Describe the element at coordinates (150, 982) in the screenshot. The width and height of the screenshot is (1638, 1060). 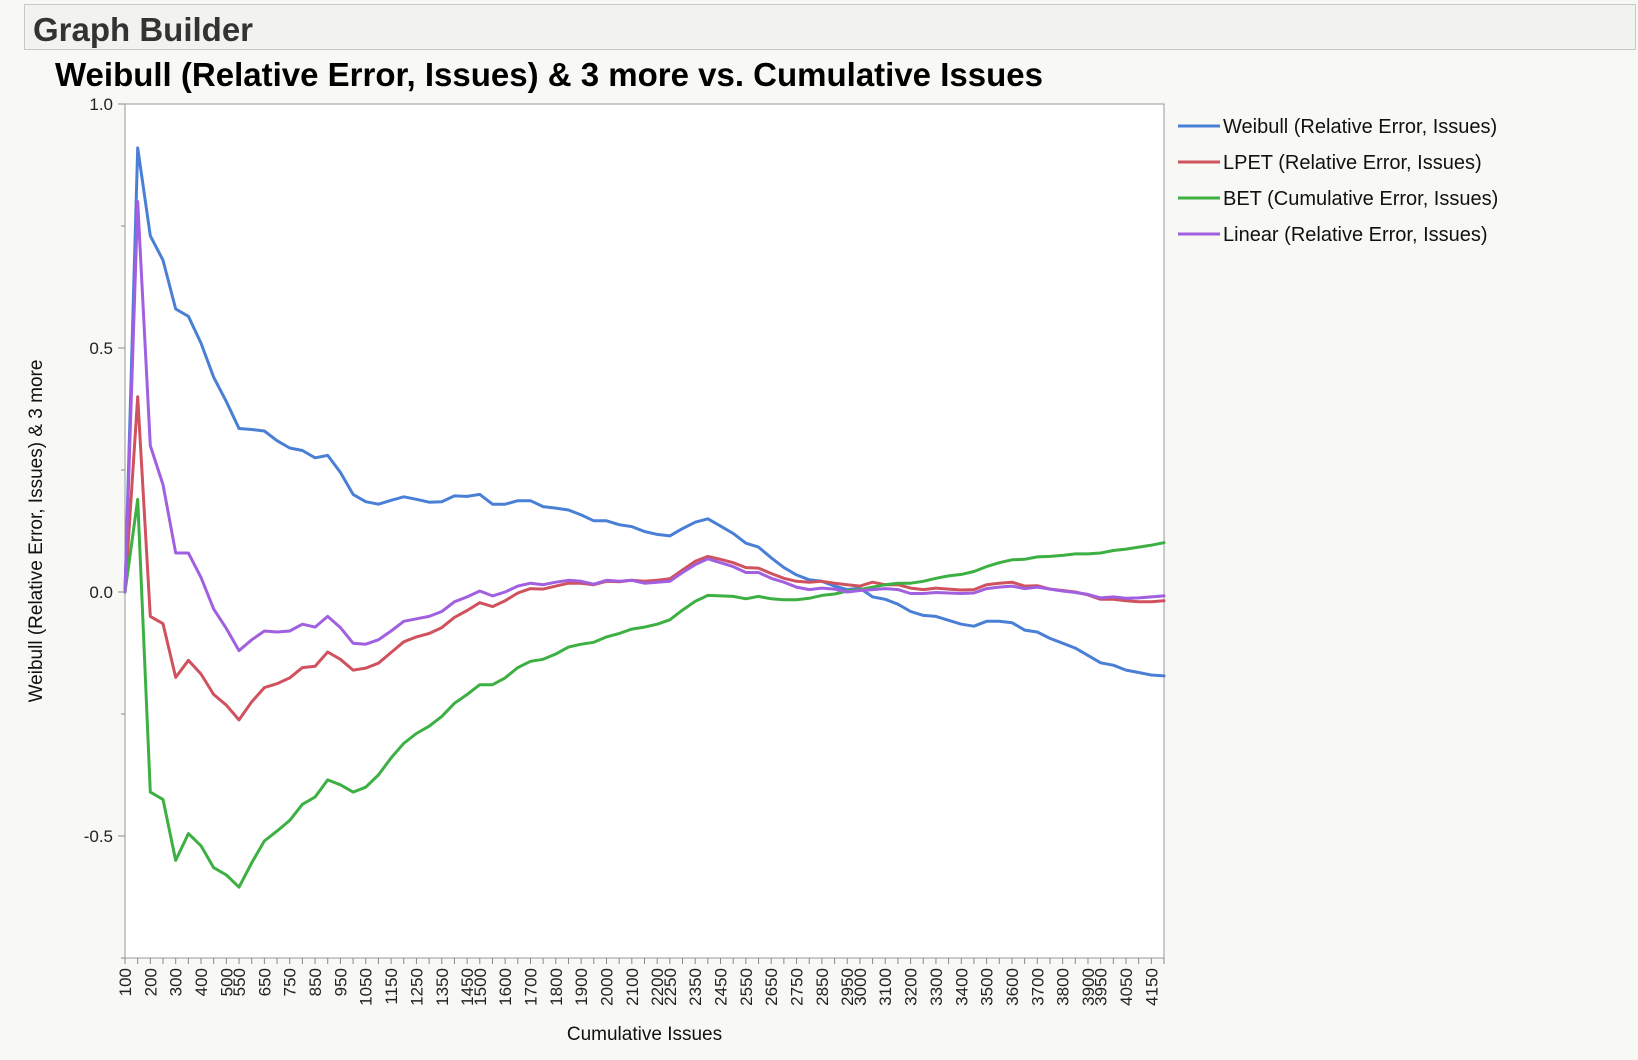
I see `x-tick-label: 200` at that location.